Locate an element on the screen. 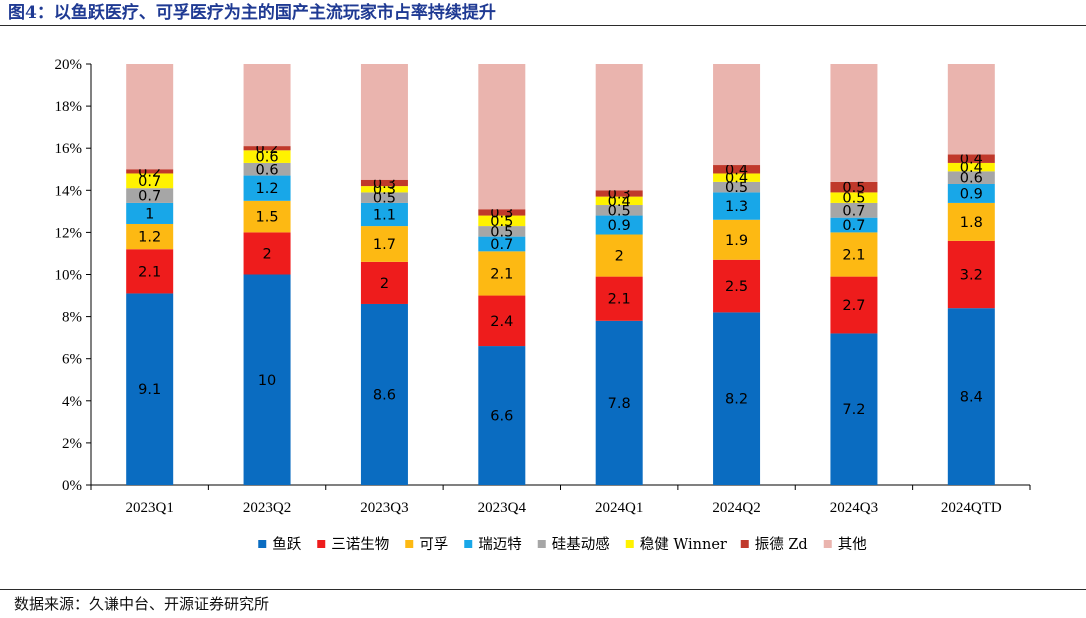 Image resolution: width=1086 pixels, height=618 pixels. top-divider is located at coordinates (543, 25).